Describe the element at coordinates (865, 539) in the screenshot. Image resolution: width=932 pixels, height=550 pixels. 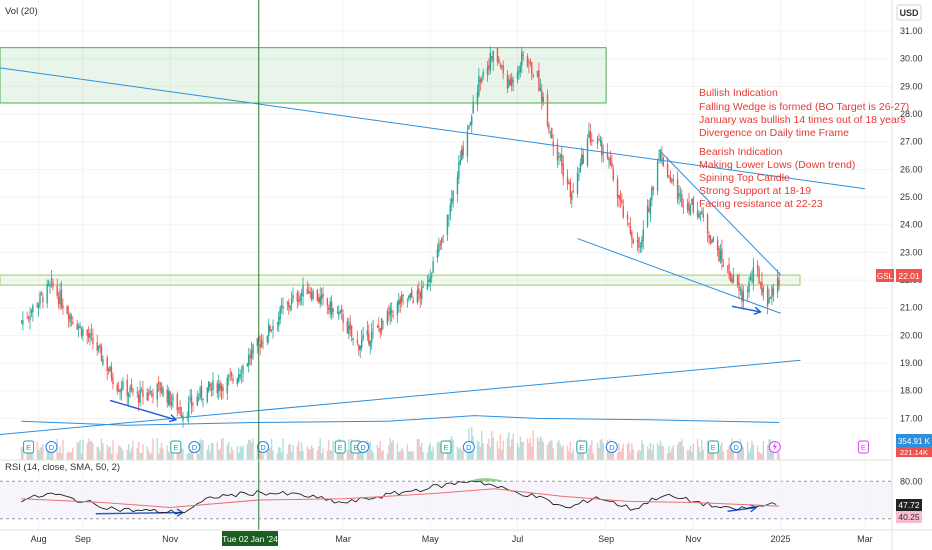
I see `x-tick-label: Mar` at that location.